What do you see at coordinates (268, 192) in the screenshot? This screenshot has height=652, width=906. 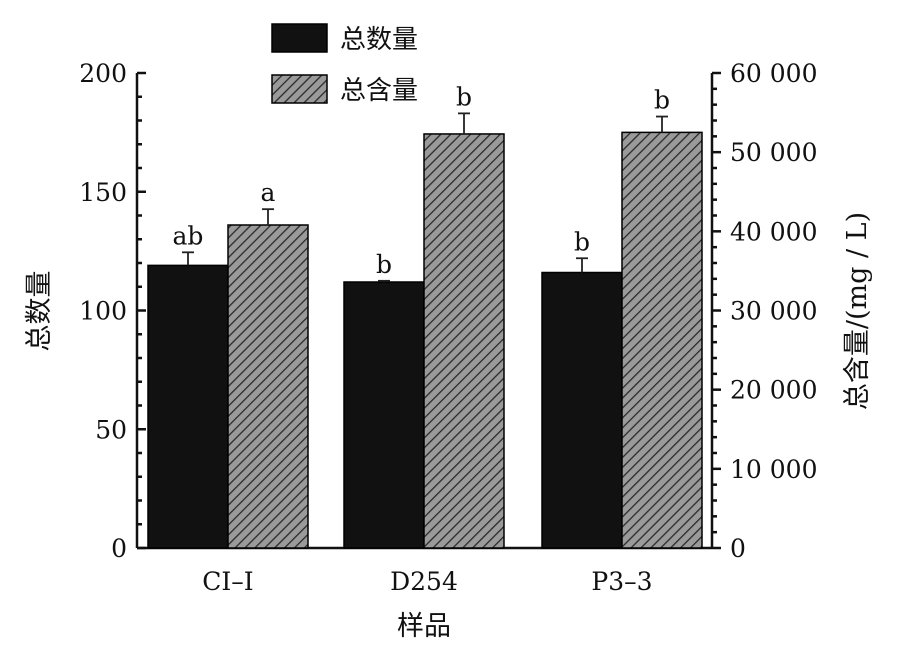 I see `significance-label: a` at bounding box center [268, 192].